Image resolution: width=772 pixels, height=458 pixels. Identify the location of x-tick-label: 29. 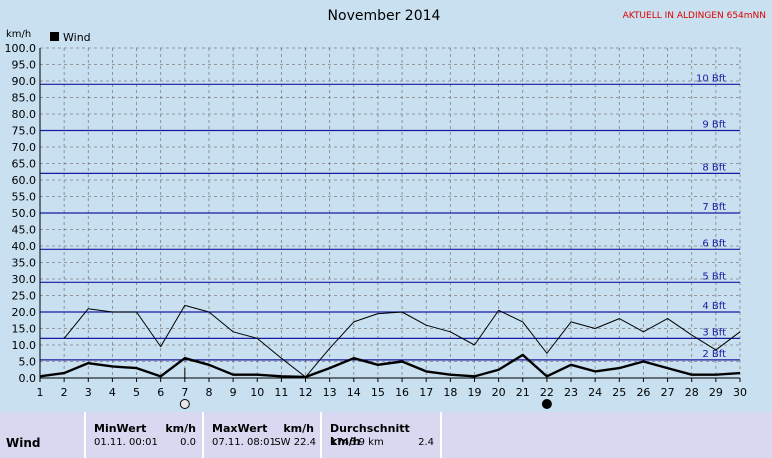
(716, 392).